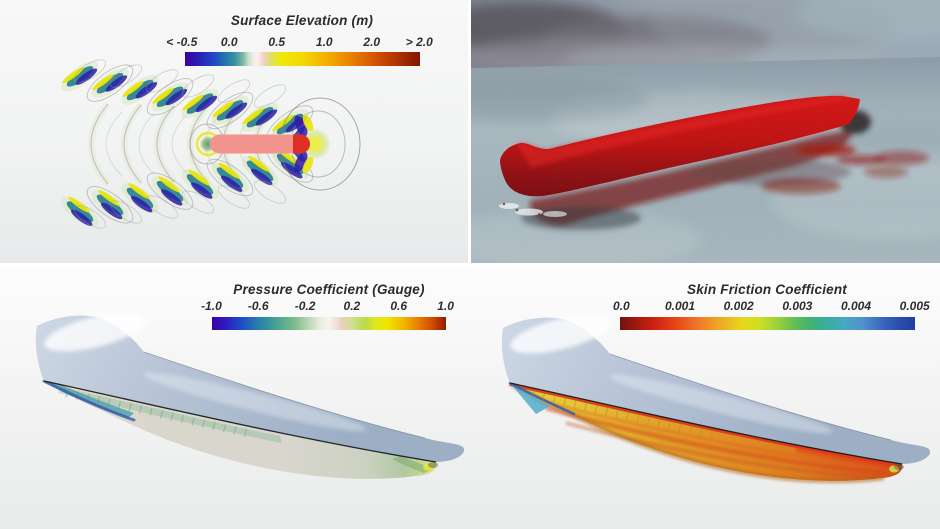  What do you see at coordinates (716, 399) in the screenshot?
I see `friction-hull-view` at bounding box center [716, 399].